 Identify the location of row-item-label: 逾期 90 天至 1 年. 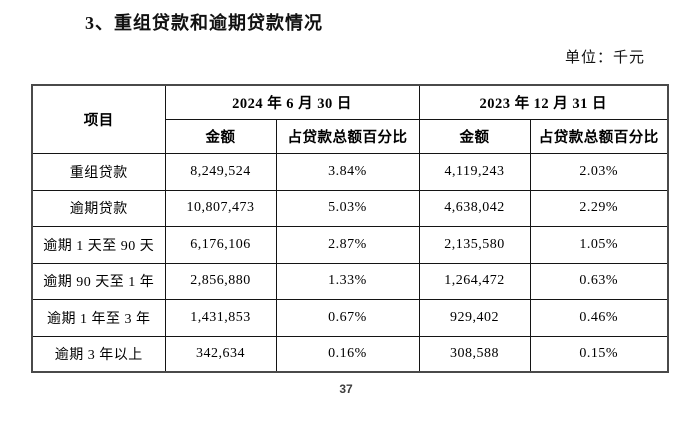
(98, 281).